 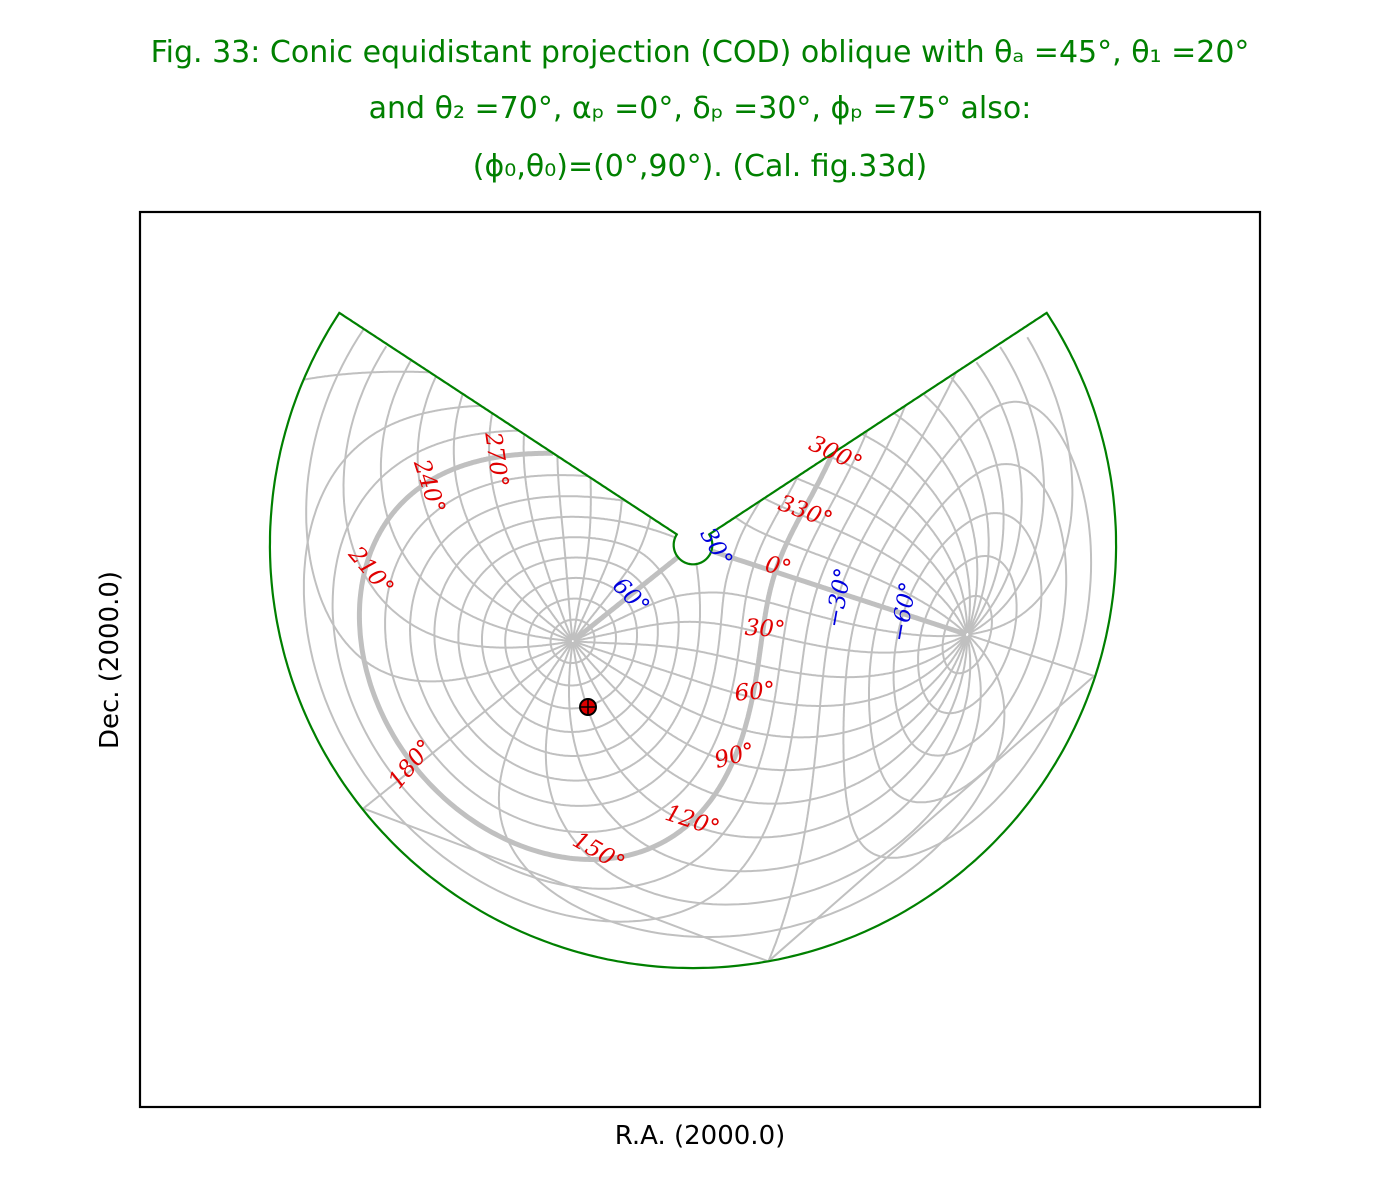 What do you see at coordinates (778, 567) in the screenshot?
I see `ra-label: 0°` at bounding box center [778, 567].